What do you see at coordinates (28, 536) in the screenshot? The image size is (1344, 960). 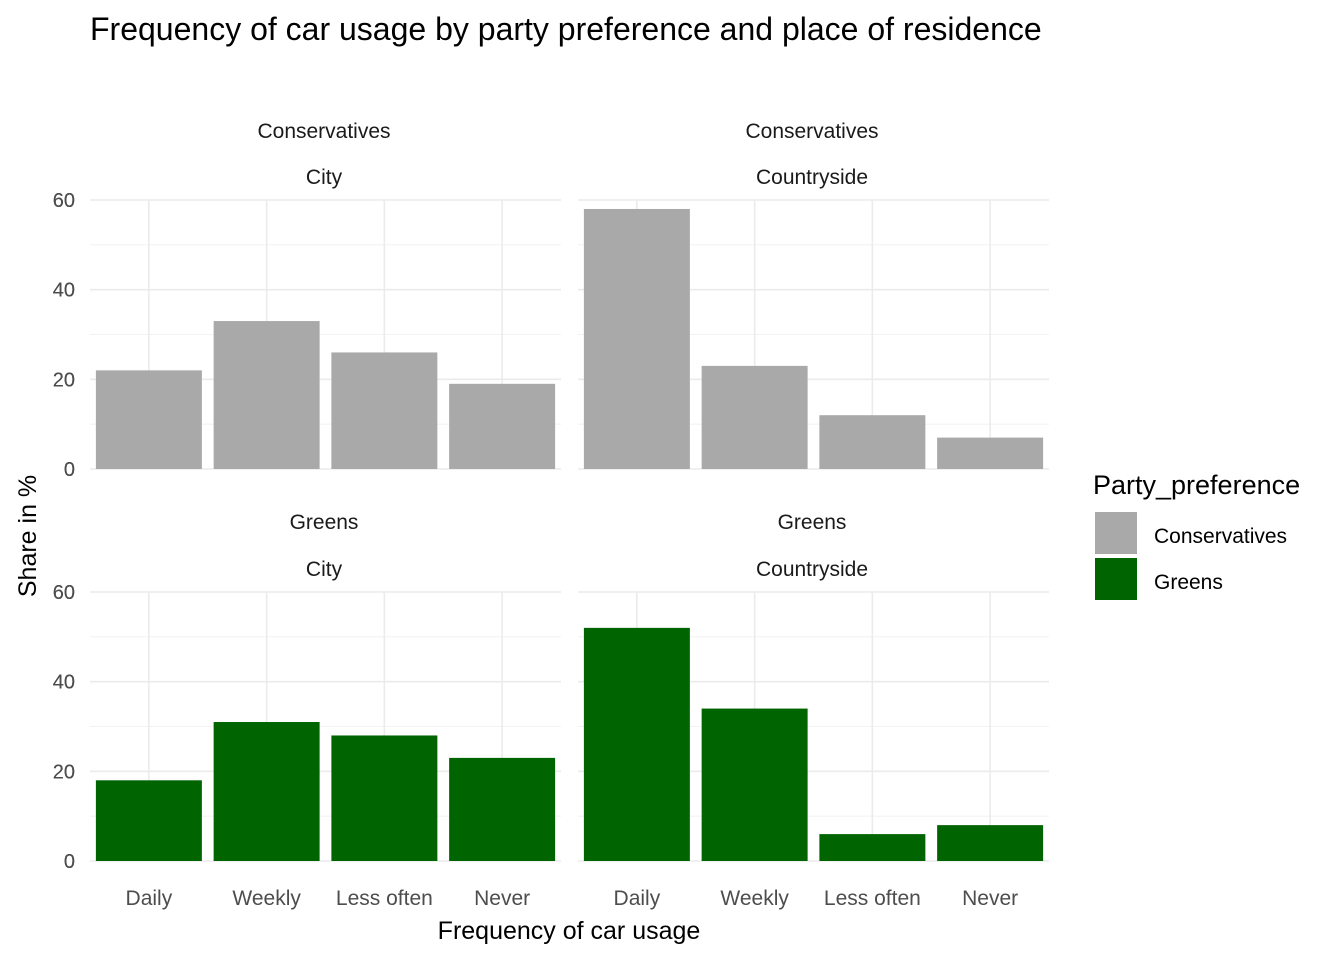 I see `y-axis-title: Share in %` at bounding box center [28, 536].